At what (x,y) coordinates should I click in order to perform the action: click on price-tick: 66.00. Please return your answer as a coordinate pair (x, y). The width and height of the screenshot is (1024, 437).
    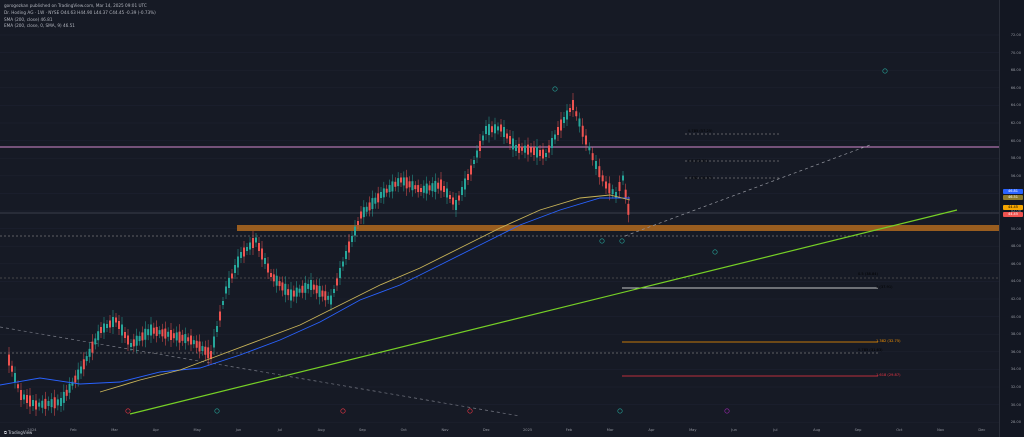
    Looking at the image, I should click on (1015, 87).